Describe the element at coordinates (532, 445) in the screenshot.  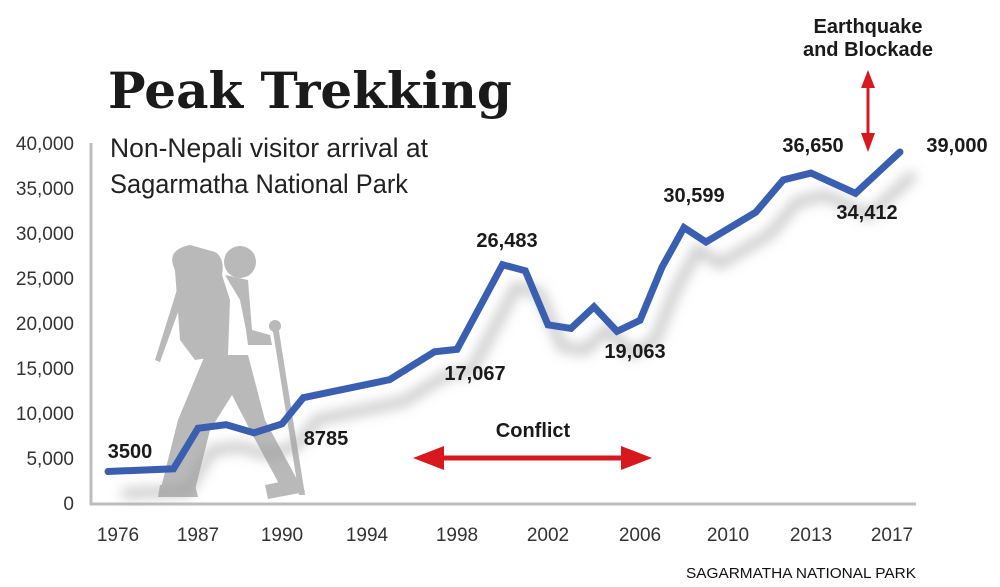
I see `conflict-annotation: Conflict` at that location.